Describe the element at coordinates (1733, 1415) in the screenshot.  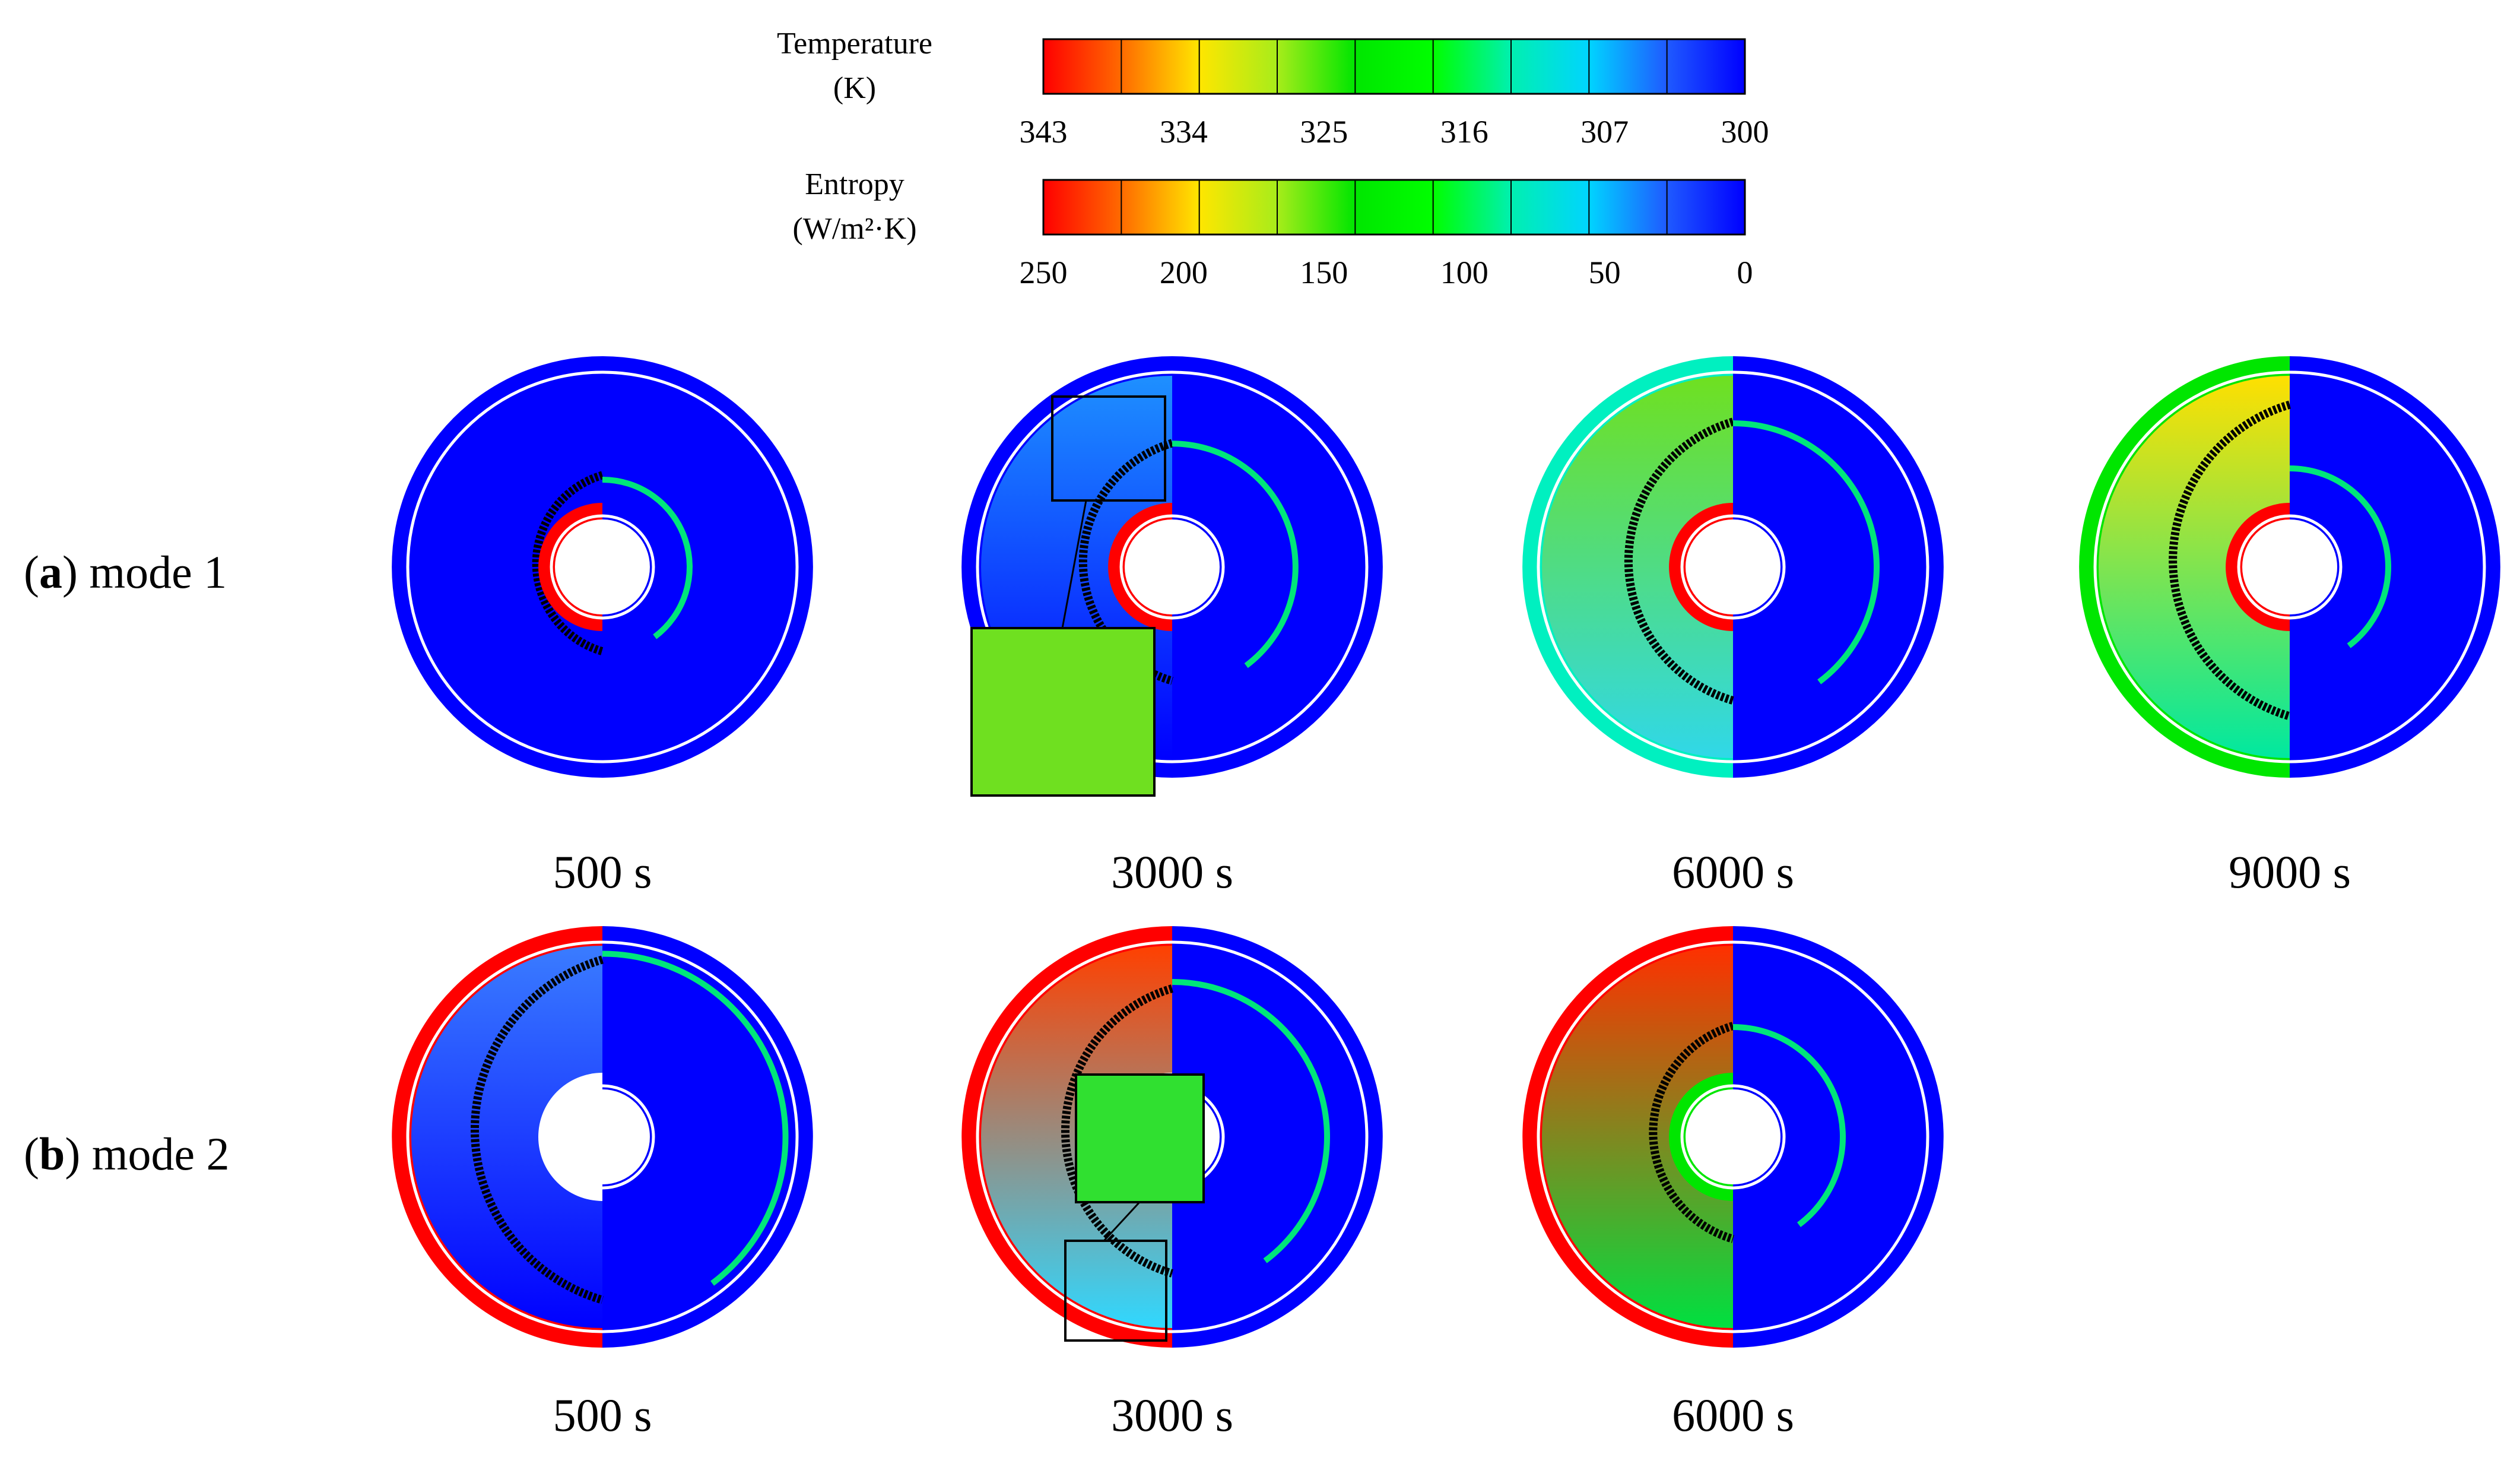
I see `time-label-b-3: 6000 s` at that location.